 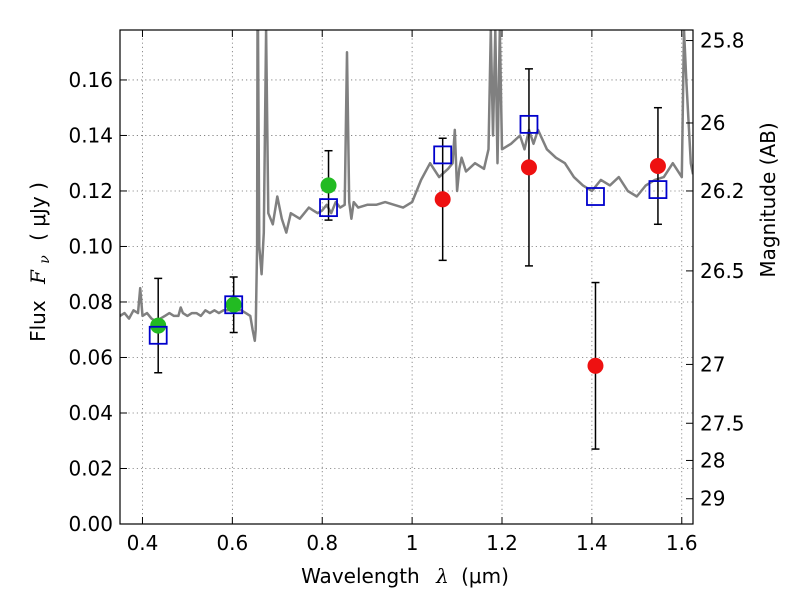 What do you see at coordinates (682, 543) in the screenshot?
I see `x-tick-label: 1.6` at bounding box center [682, 543].